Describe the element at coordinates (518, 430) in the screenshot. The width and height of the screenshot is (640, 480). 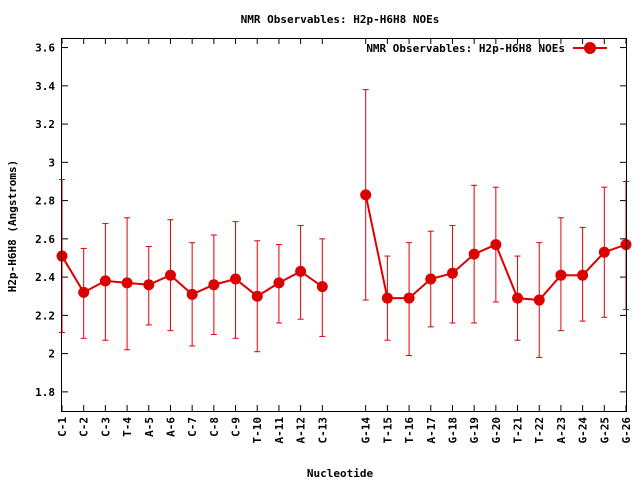
I see `x-tick-label: T-21` at that location.